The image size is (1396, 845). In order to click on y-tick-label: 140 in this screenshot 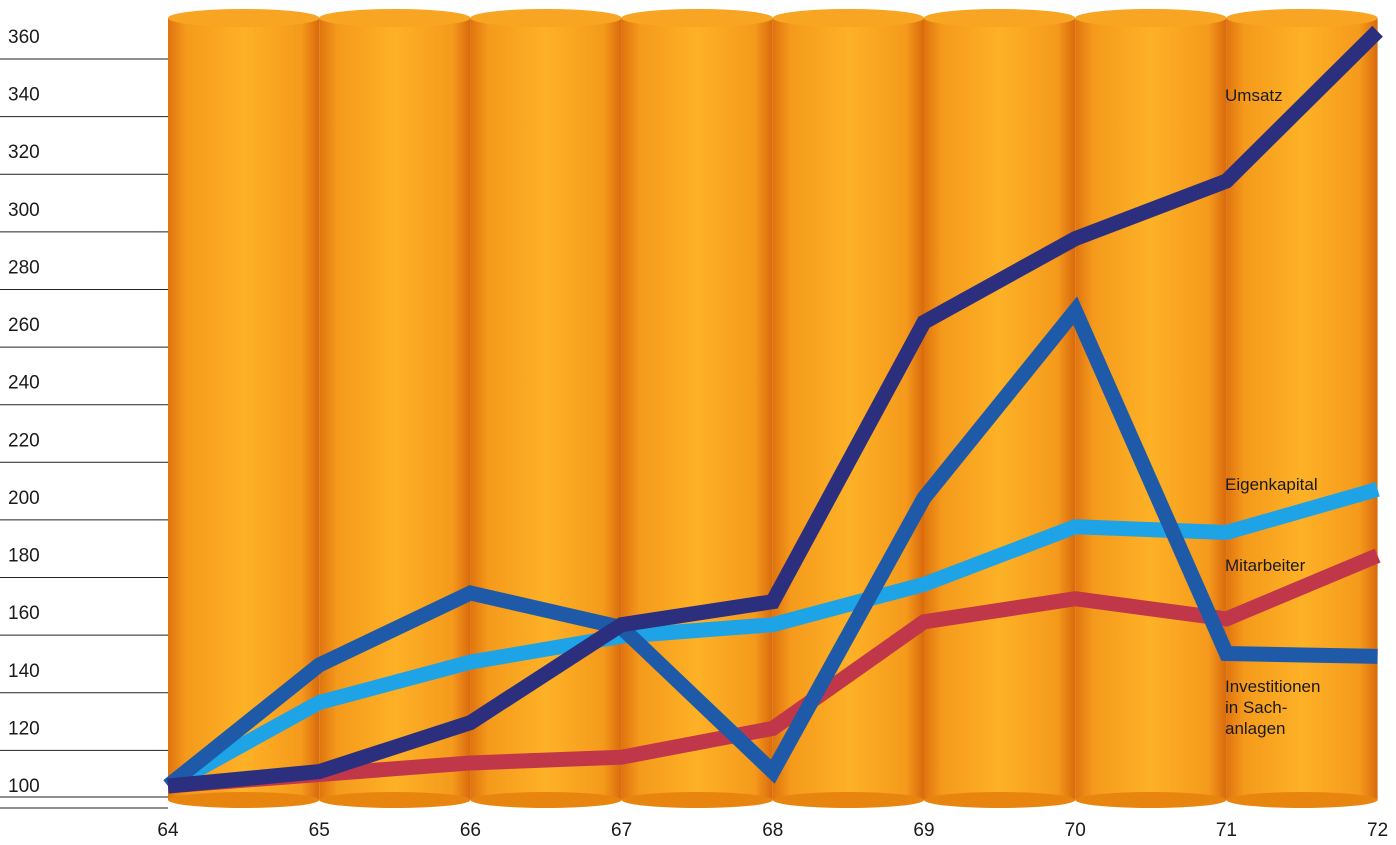, I will do `click(24, 671)`.